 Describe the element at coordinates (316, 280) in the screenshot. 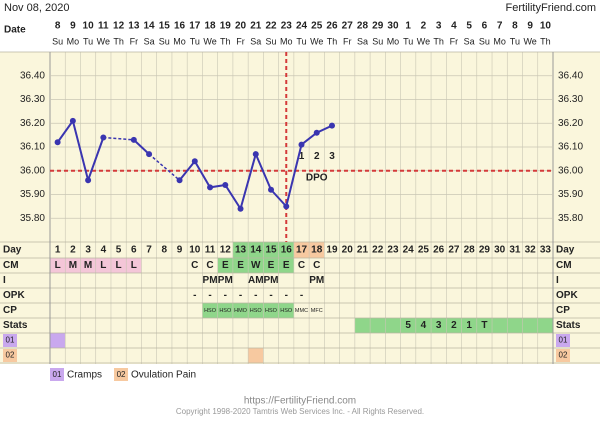

I see `cell-text: PM` at that location.